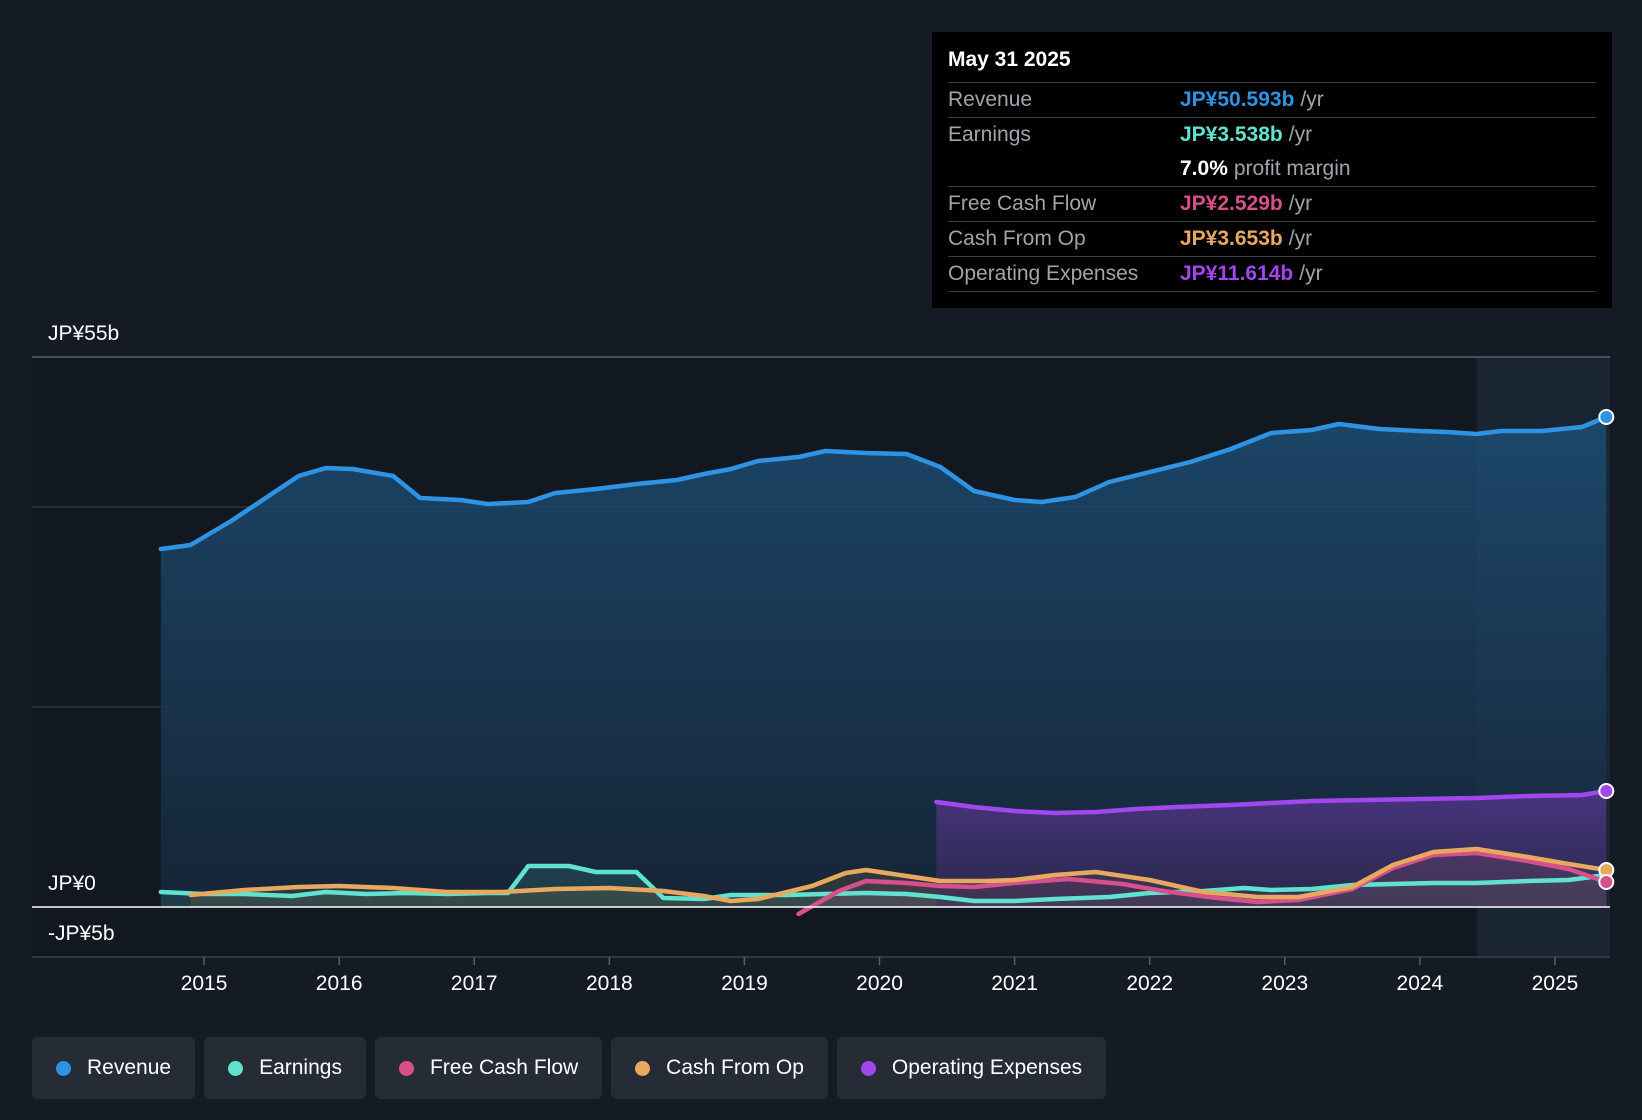 Image resolution: width=1642 pixels, height=1120 pixels. I want to click on legend-label: Earnings, so click(300, 1067).